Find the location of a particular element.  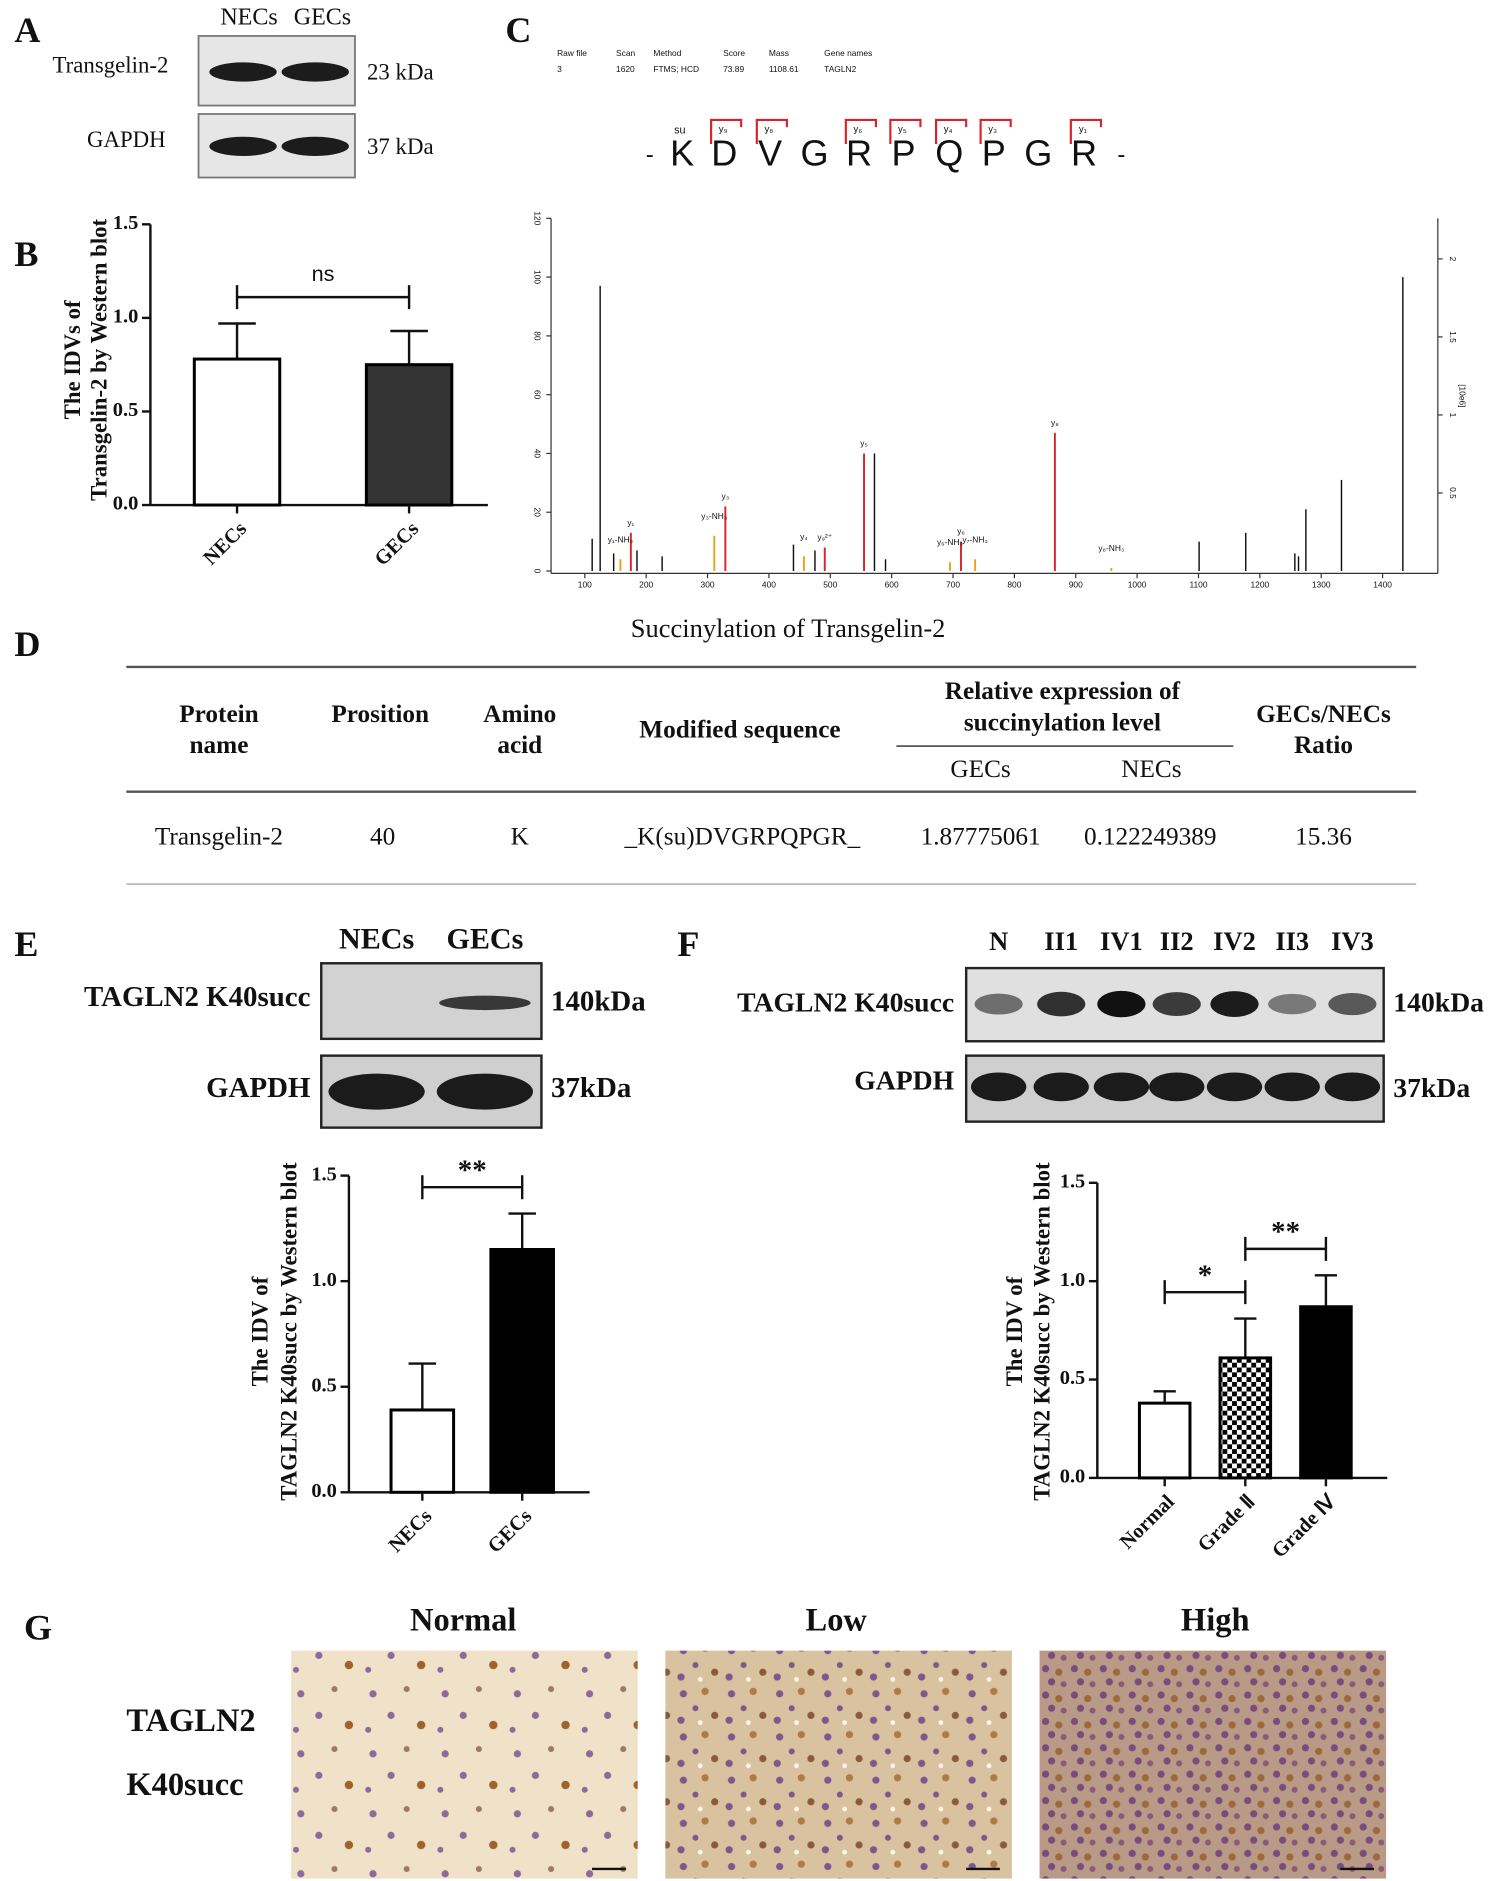

header-field: Mass is located at coordinates (779, 53).